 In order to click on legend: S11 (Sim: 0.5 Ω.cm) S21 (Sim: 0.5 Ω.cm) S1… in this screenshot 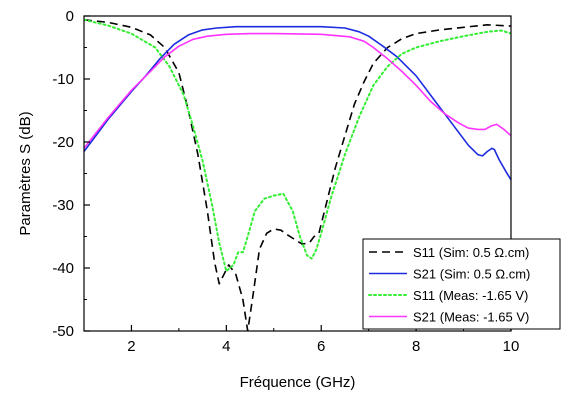, I will do `click(461, 284)`.